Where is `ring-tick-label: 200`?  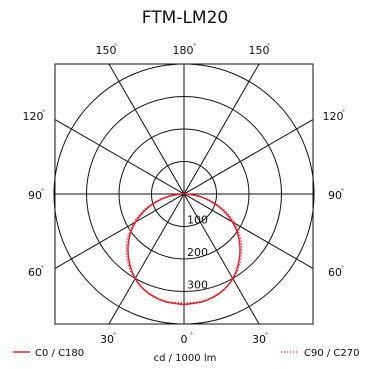
ring-tick-label: 200 is located at coordinates (197, 252).